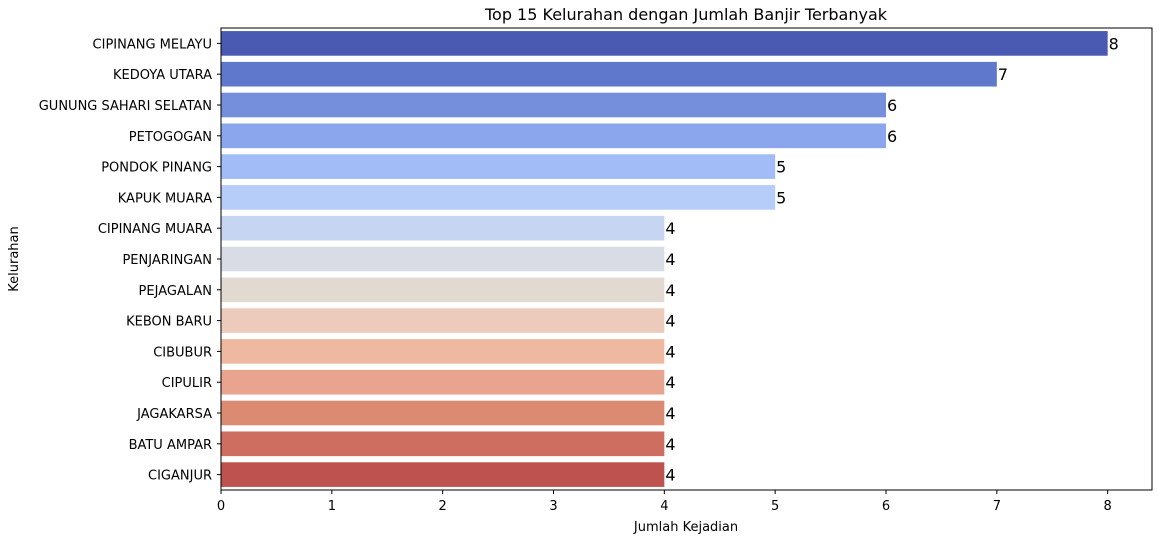  What do you see at coordinates (685, 527) in the screenshot?
I see `x-axis-label: Jumlah Kejadian` at bounding box center [685, 527].